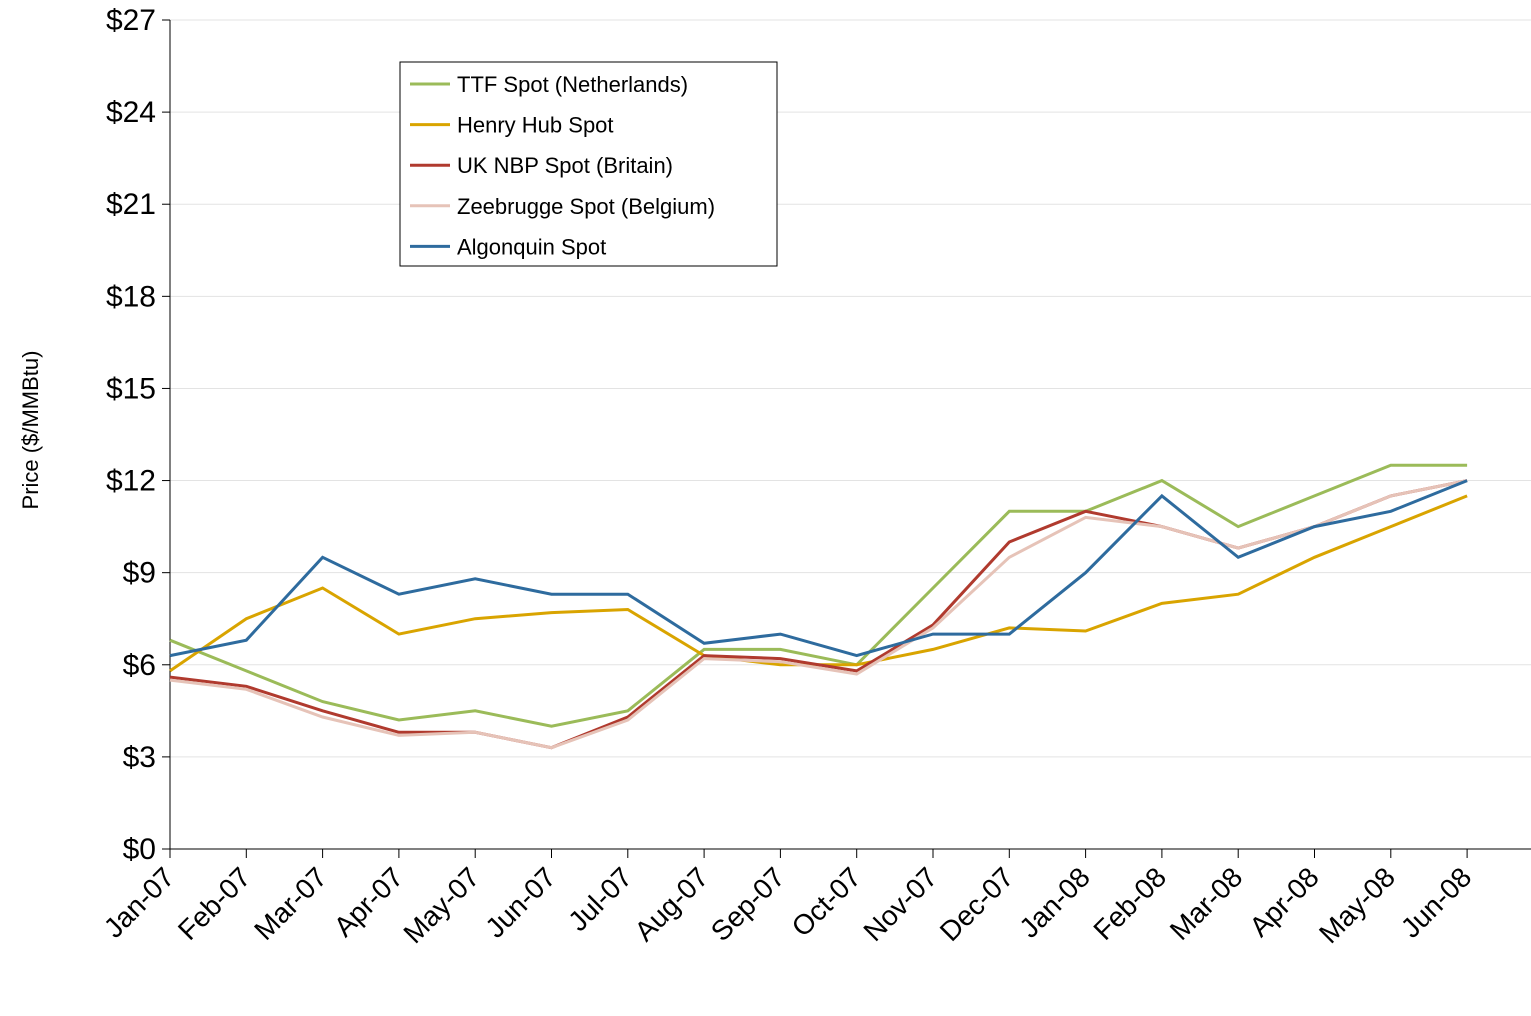  Describe the element at coordinates (672, 904) in the screenshot. I see `x-tick-label: Aug-07` at that location.